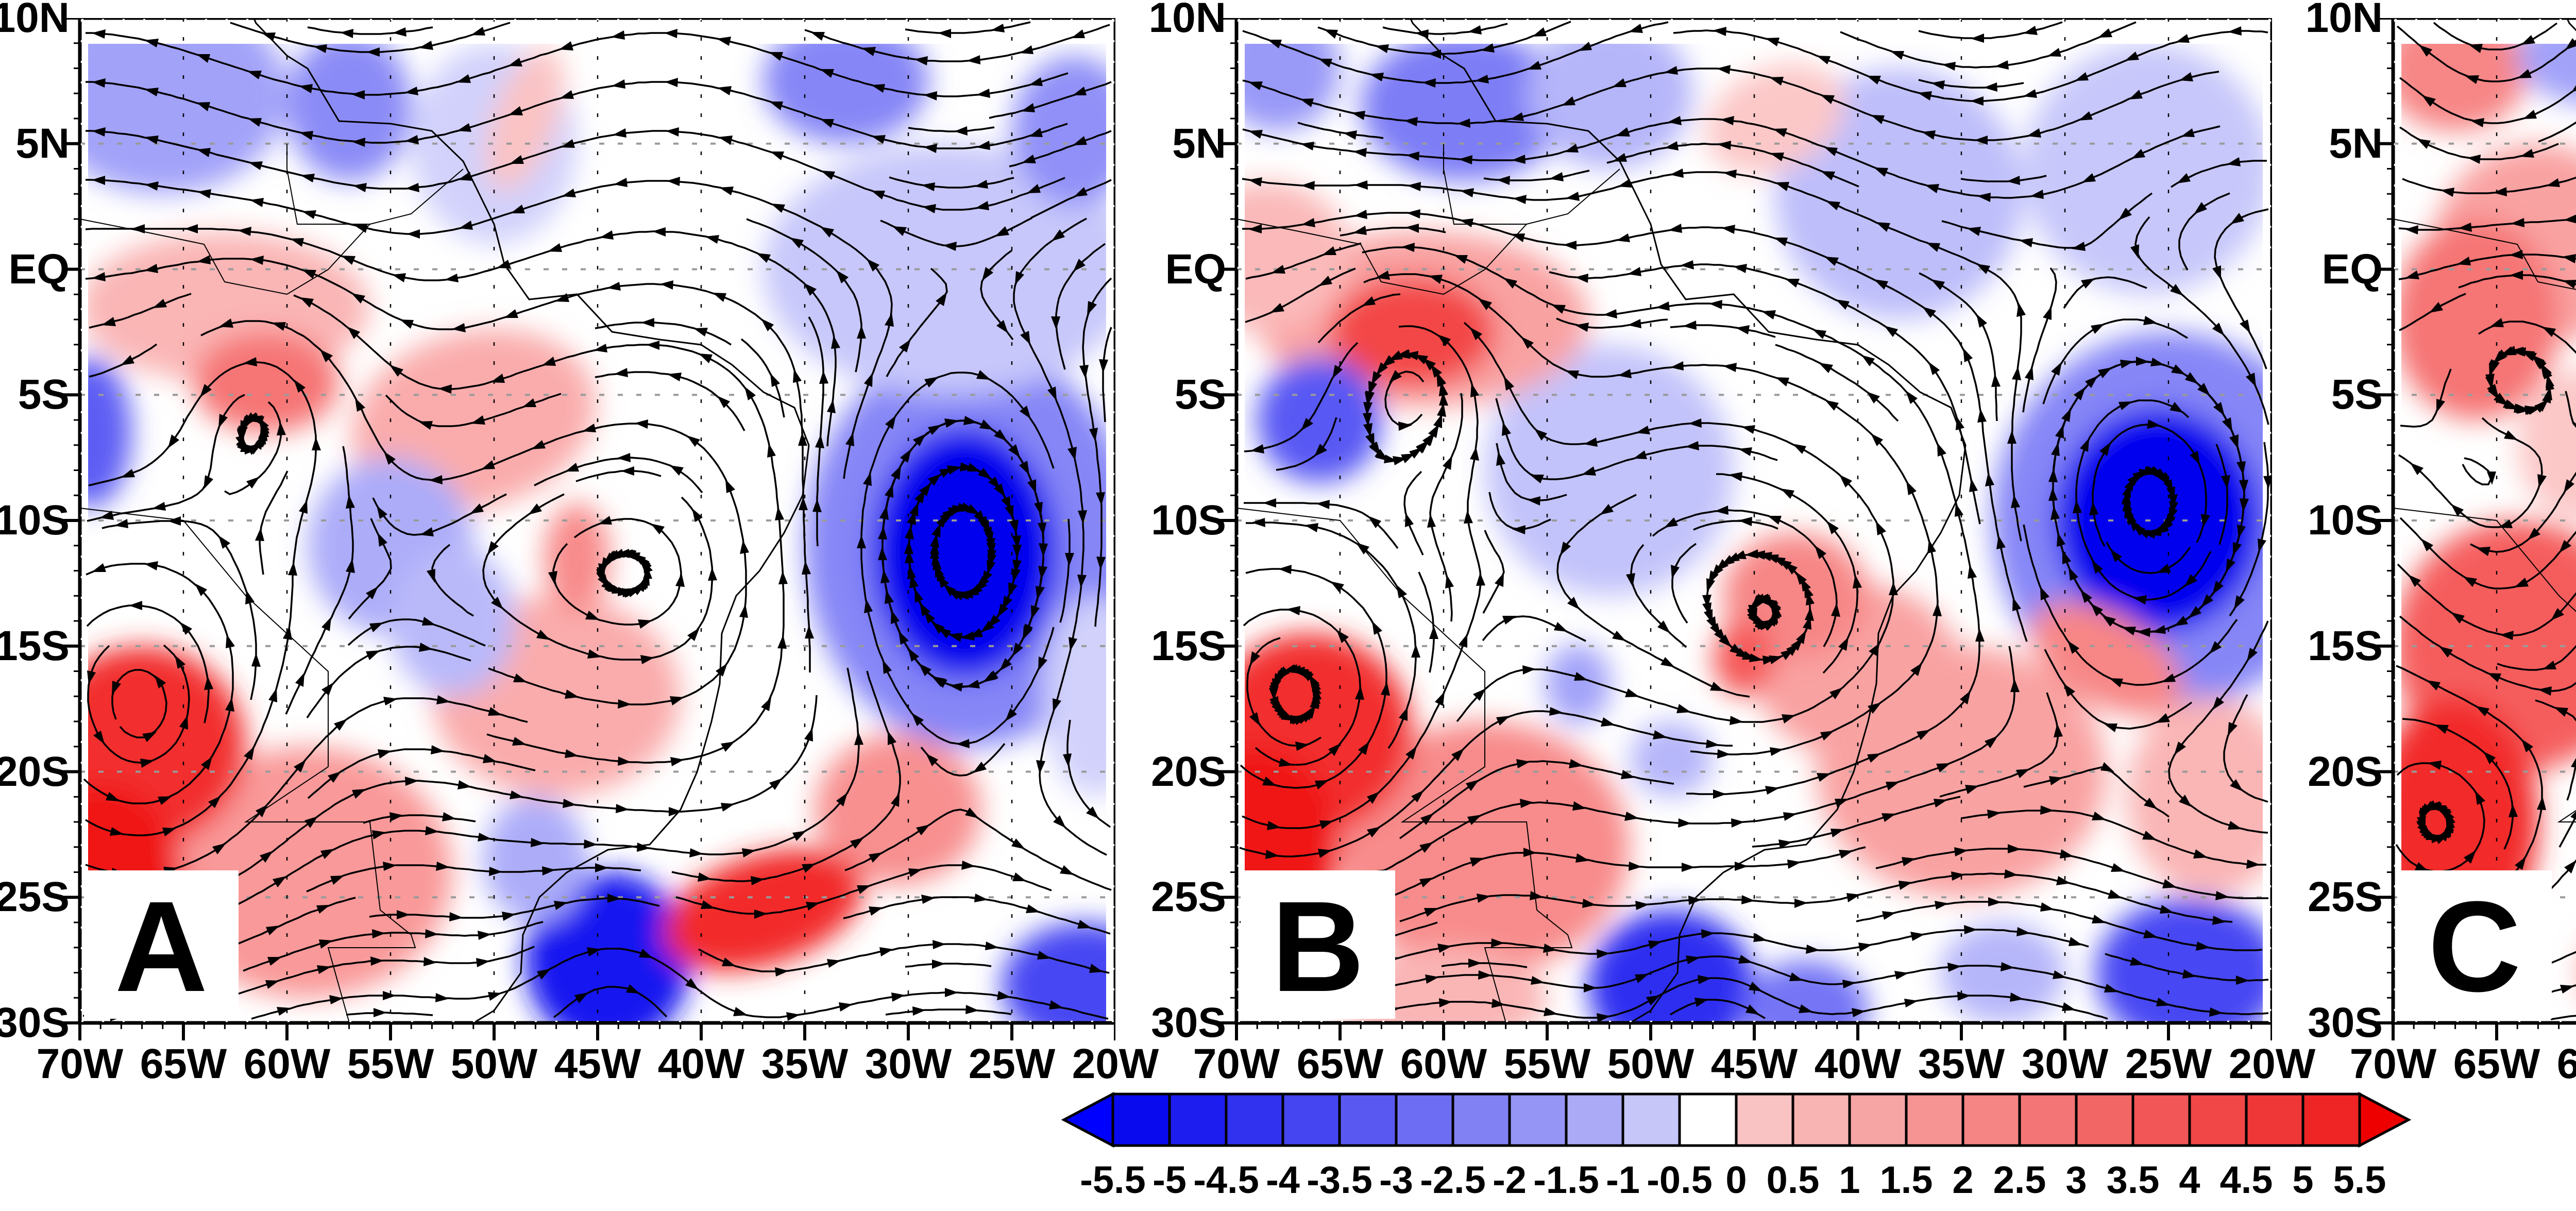 The height and width of the screenshot is (1211, 2576). I want to click on lat-tick-label: EQ, so click(2352, 269).